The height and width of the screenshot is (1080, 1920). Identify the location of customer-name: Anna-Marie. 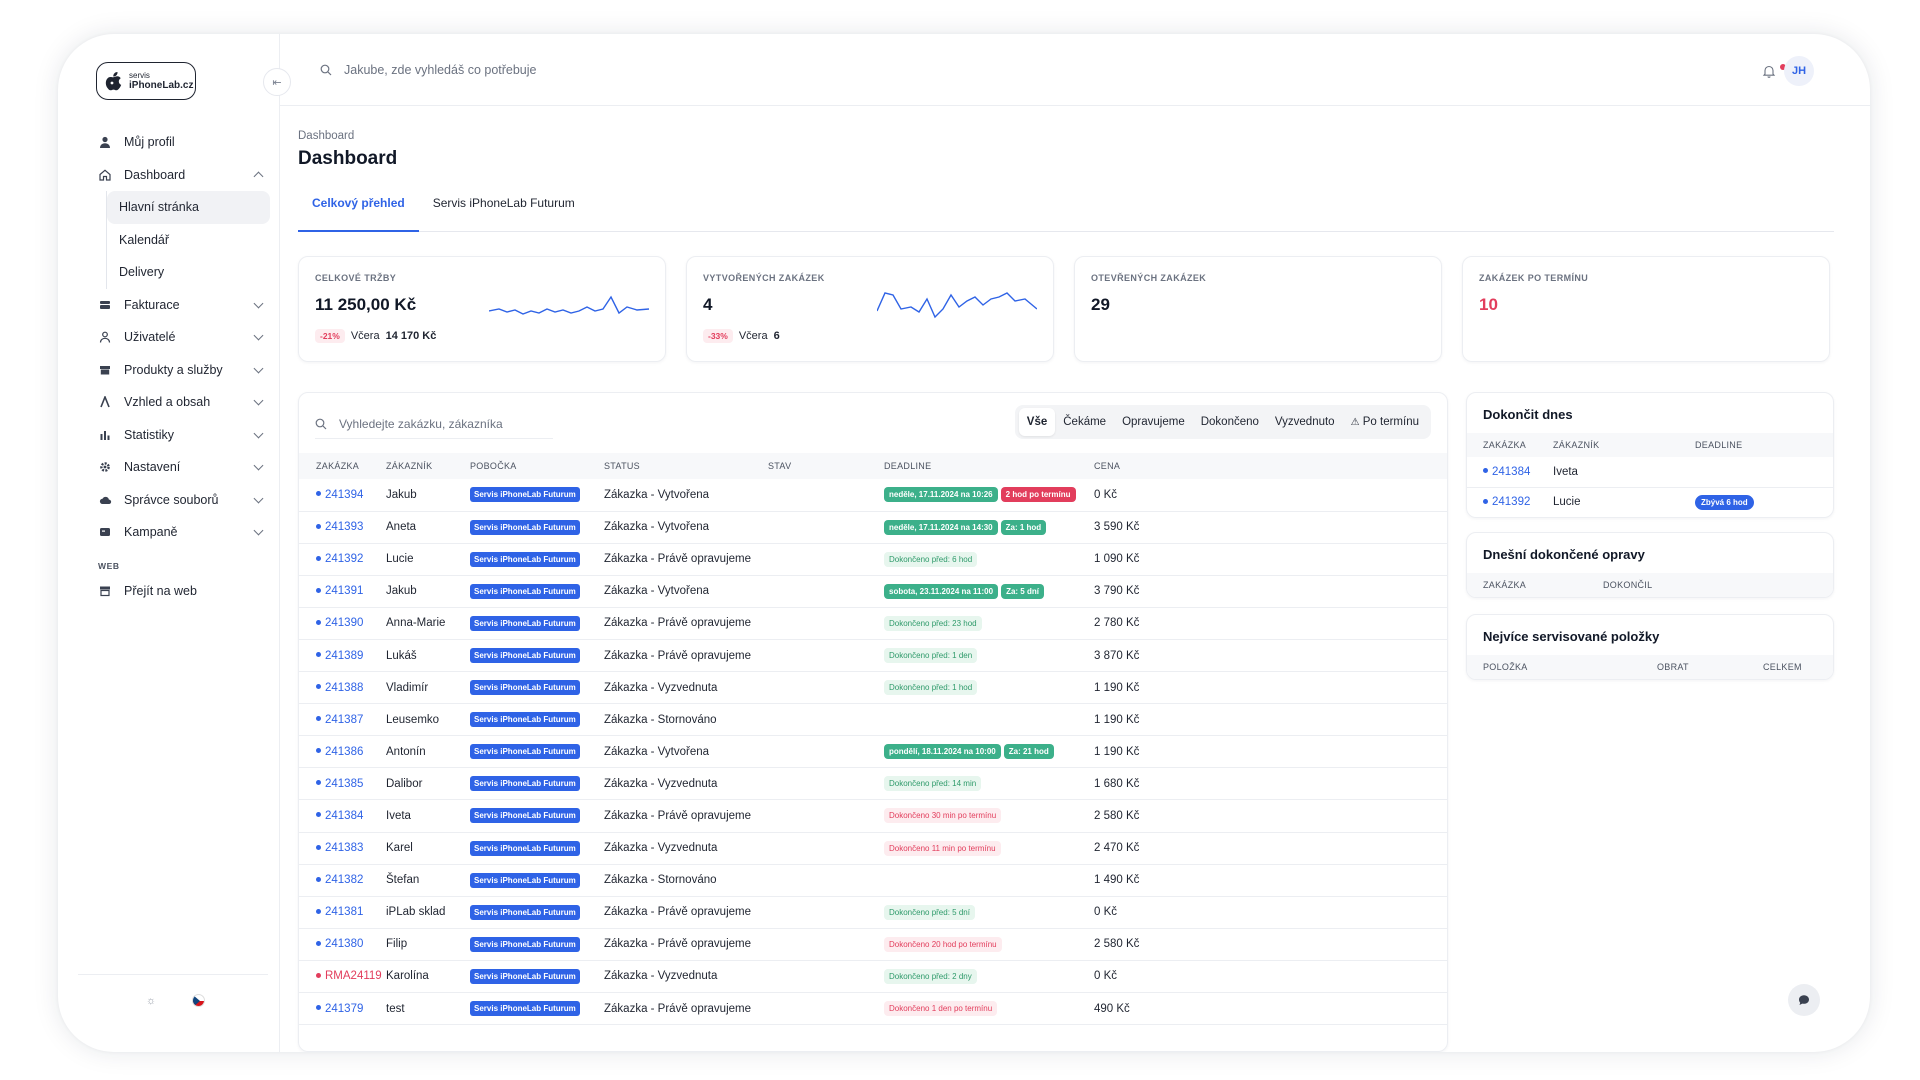
(428, 623).